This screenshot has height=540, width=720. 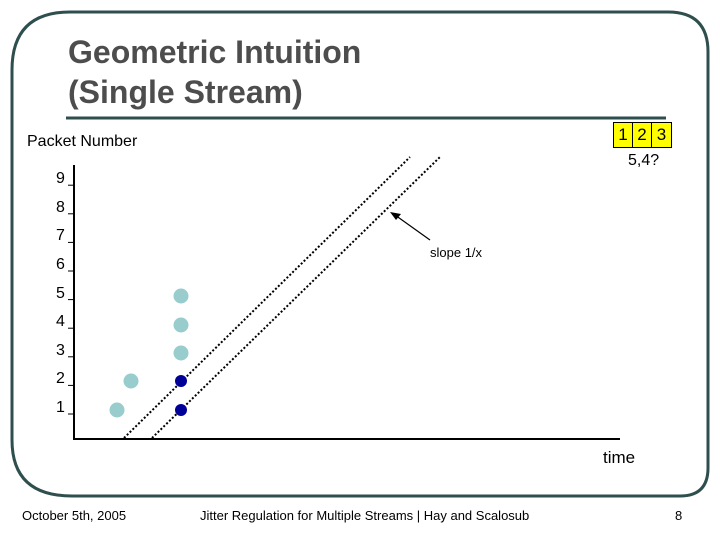 What do you see at coordinates (71, 299) in the screenshot?
I see `y-tick-marks` at bounding box center [71, 299].